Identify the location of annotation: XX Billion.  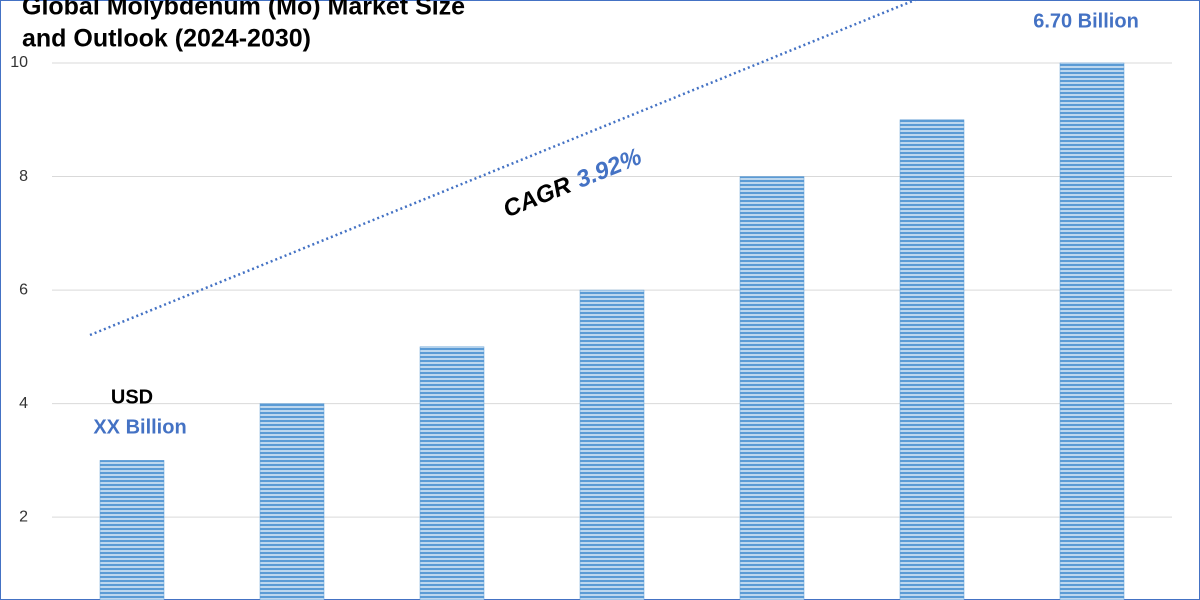
(139, 427).